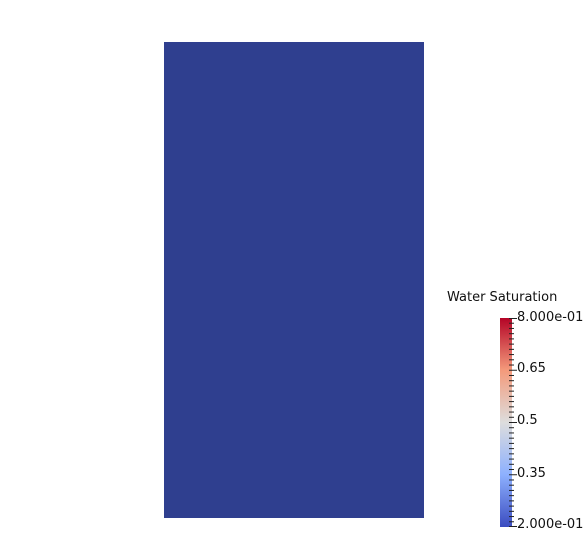  What do you see at coordinates (531, 368) in the screenshot?
I see `colorbar-label-065: 0.65` at bounding box center [531, 368].